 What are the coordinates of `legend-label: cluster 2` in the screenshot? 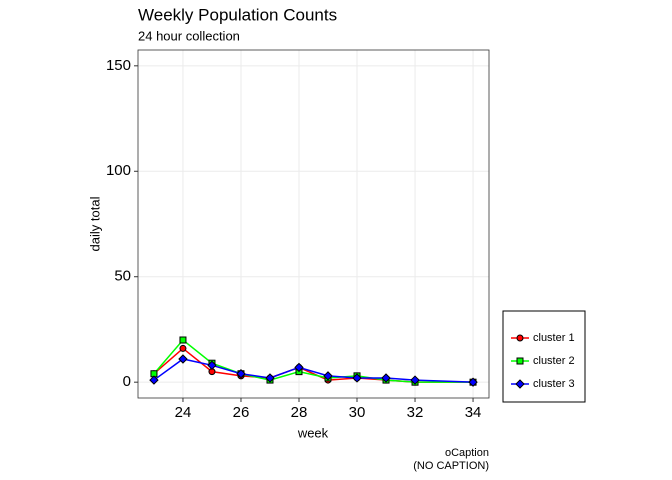 It's located at (554, 361).